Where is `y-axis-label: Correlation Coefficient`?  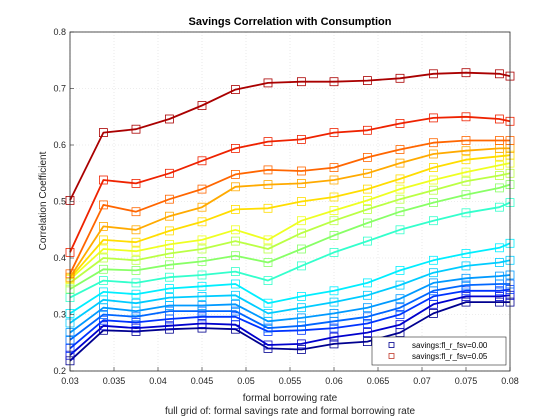
y-axis-label: Correlation Coefficient is located at coordinates (43, 200).